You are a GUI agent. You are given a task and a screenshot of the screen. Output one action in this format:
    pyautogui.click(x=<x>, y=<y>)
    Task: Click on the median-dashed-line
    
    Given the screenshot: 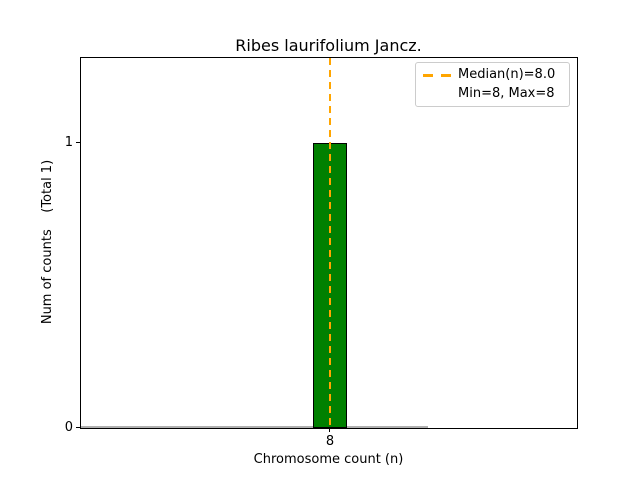 What is the action you would take?
    pyautogui.click(x=330, y=243)
    